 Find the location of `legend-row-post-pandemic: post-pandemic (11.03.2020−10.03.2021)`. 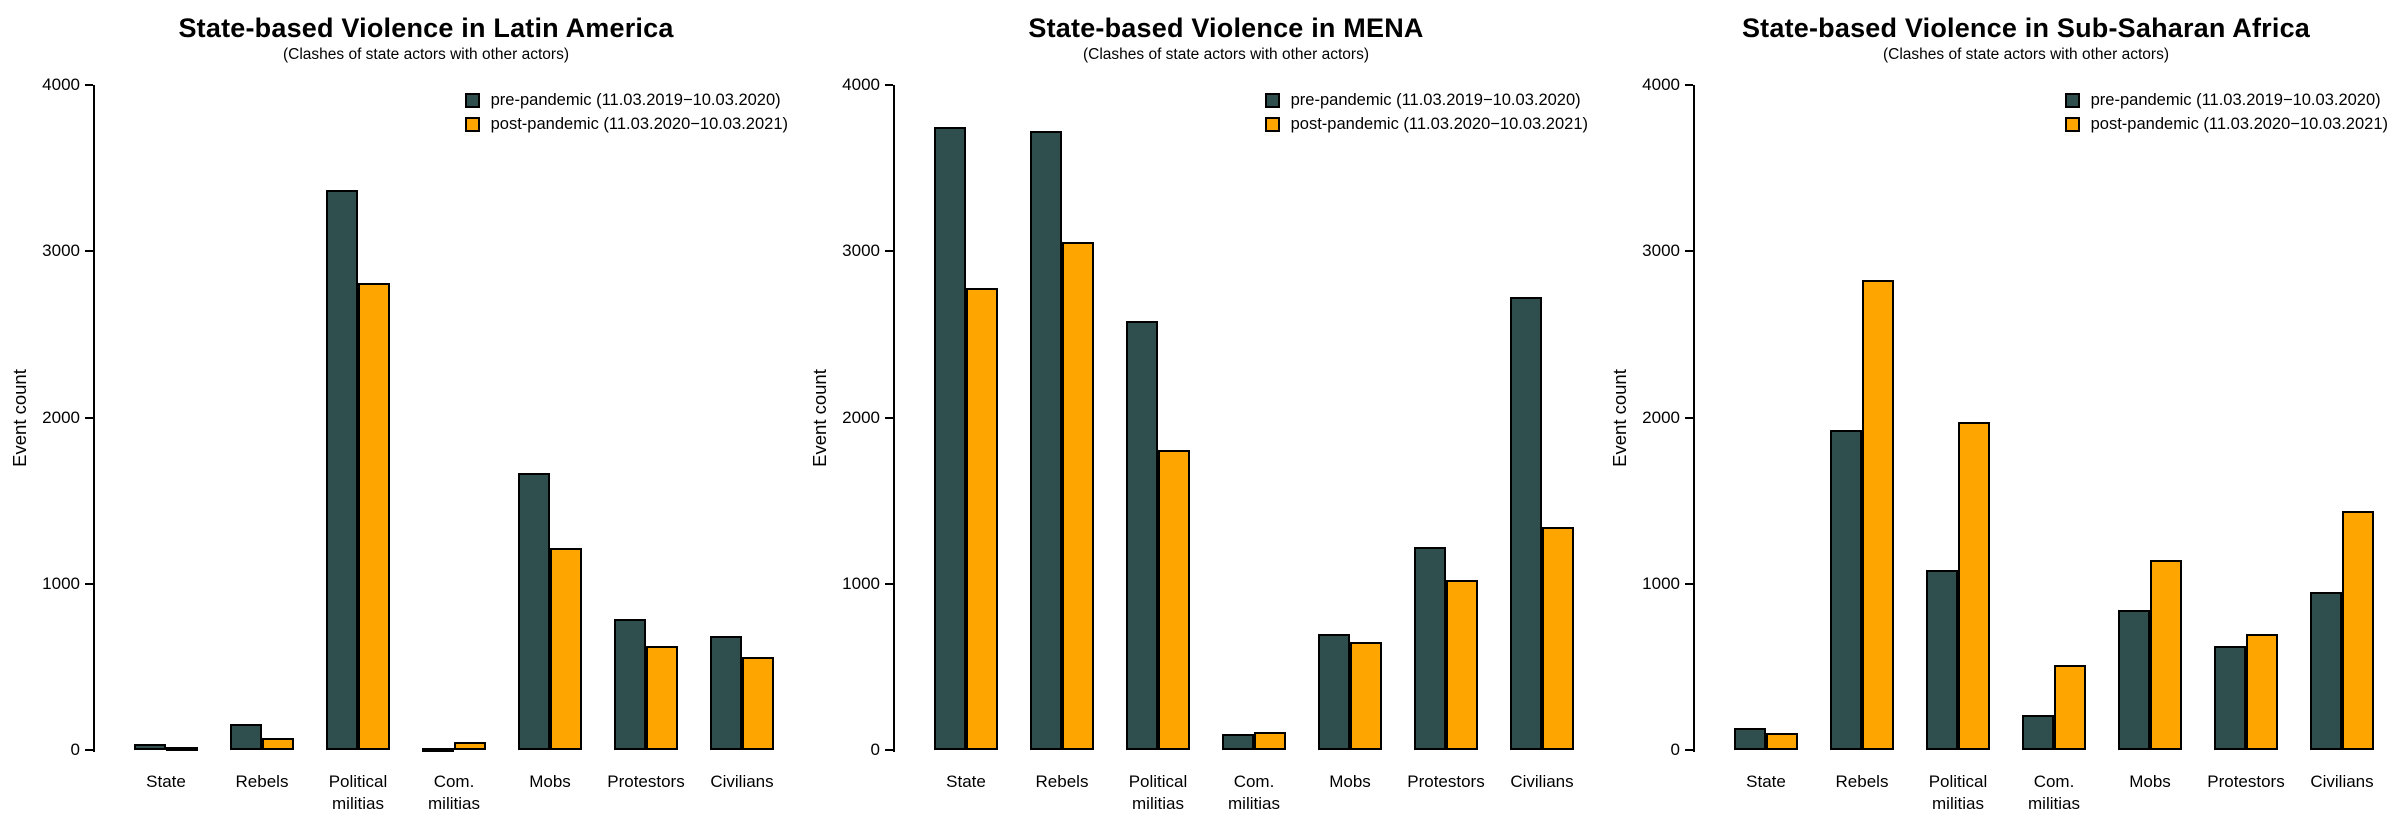

legend-row-post-pandemic: post-pandemic (11.03.2020−10.03.2021) is located at coordinates (2226, 124).